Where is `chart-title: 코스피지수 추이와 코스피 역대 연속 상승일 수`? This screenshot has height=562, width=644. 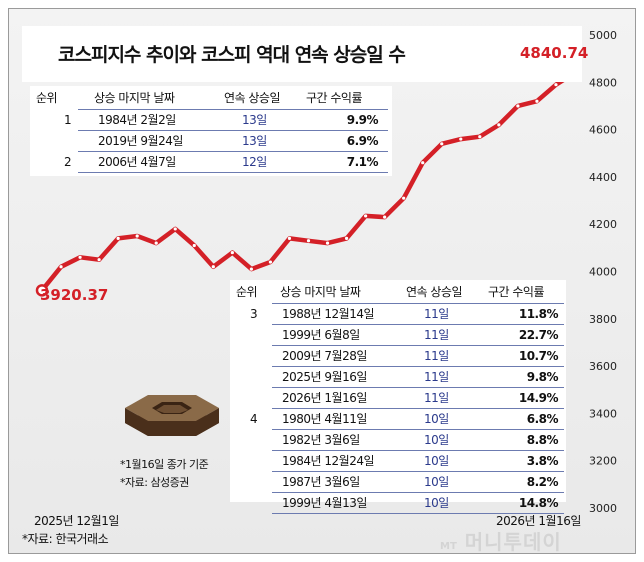
chart-title: 코스피지수 추이와 코스피 역대 연속 상승일 수 is located at coordinates (232, 55).